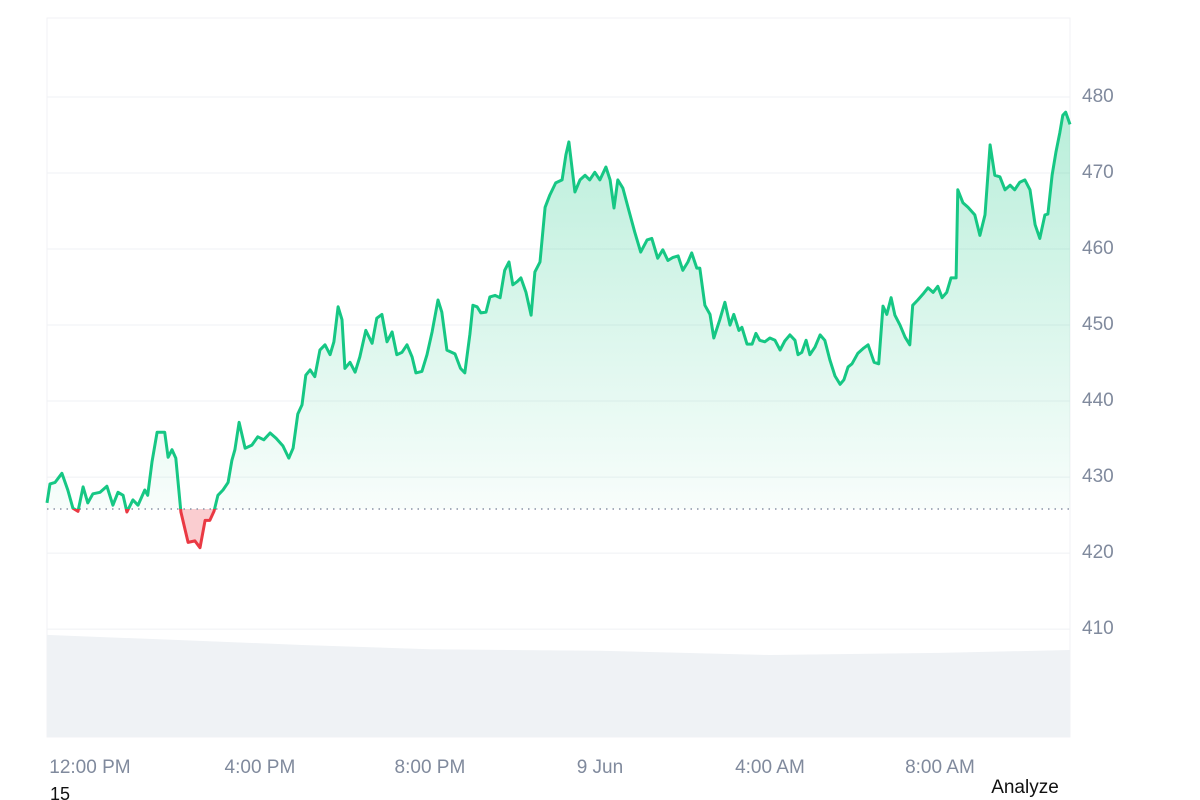 This screenshot has height=800, width=1200. What do you see at coordinates (260, 767) in the screenshot?
I see `x-tick-label: 4:00 PM` at bounding box center [260, 767].